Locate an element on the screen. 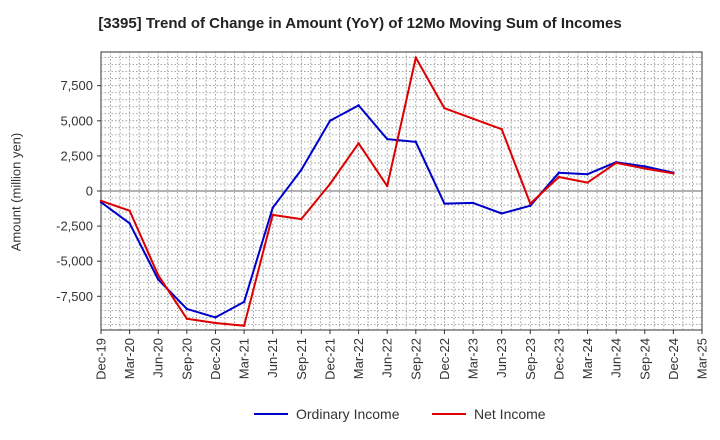 This screenshot has height=440, width=720. legend: Ordinary Income Net Income is located at coordinates (400, 414).